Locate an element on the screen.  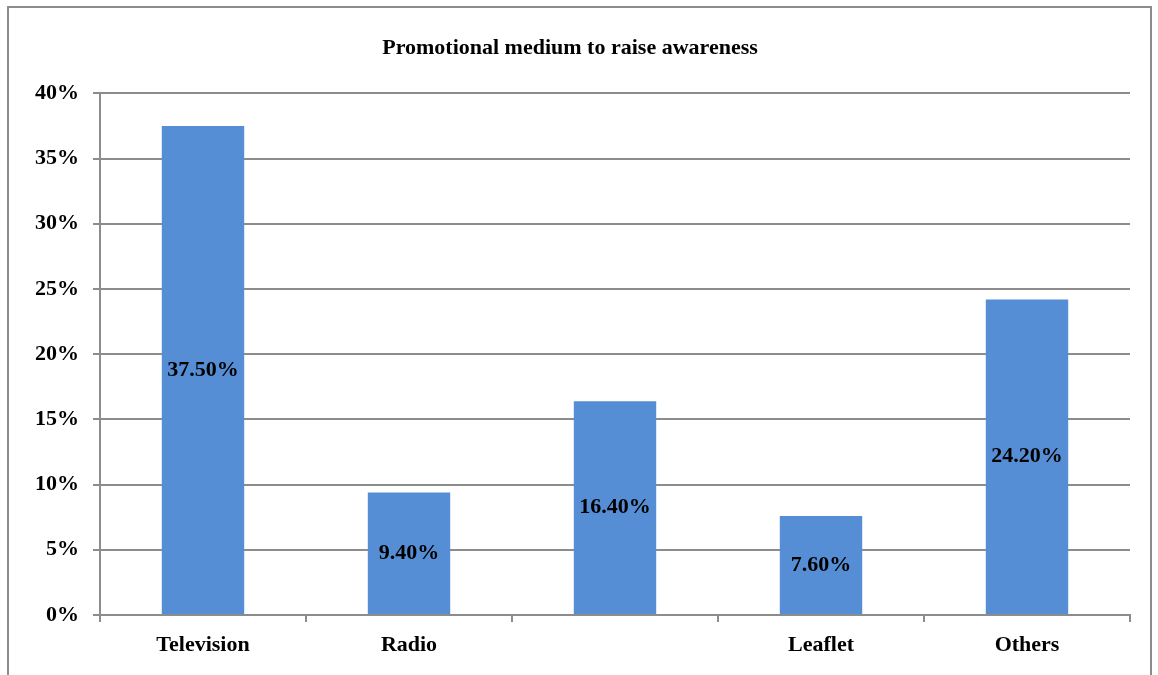
data-label: 24.20% is located at coordinates (1027, 455).